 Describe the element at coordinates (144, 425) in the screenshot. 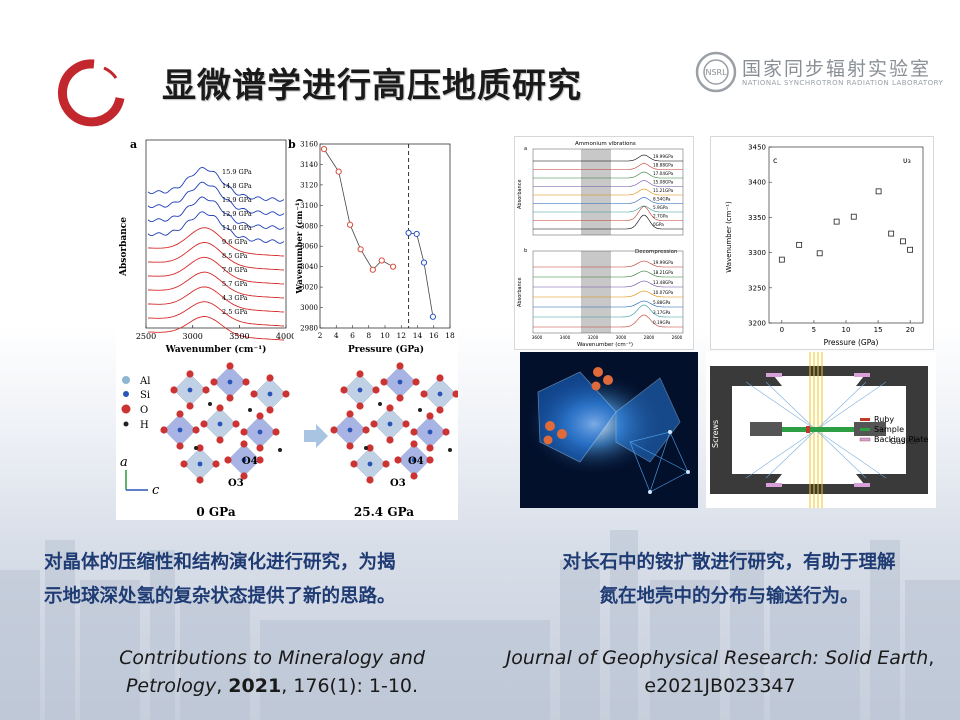

I see `legend-h: H` at that location.